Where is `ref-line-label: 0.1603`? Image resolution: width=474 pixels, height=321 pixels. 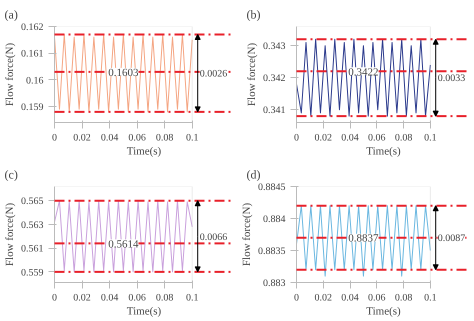 ref-line-label: 0.1603 is located at coordinates (123, 72).